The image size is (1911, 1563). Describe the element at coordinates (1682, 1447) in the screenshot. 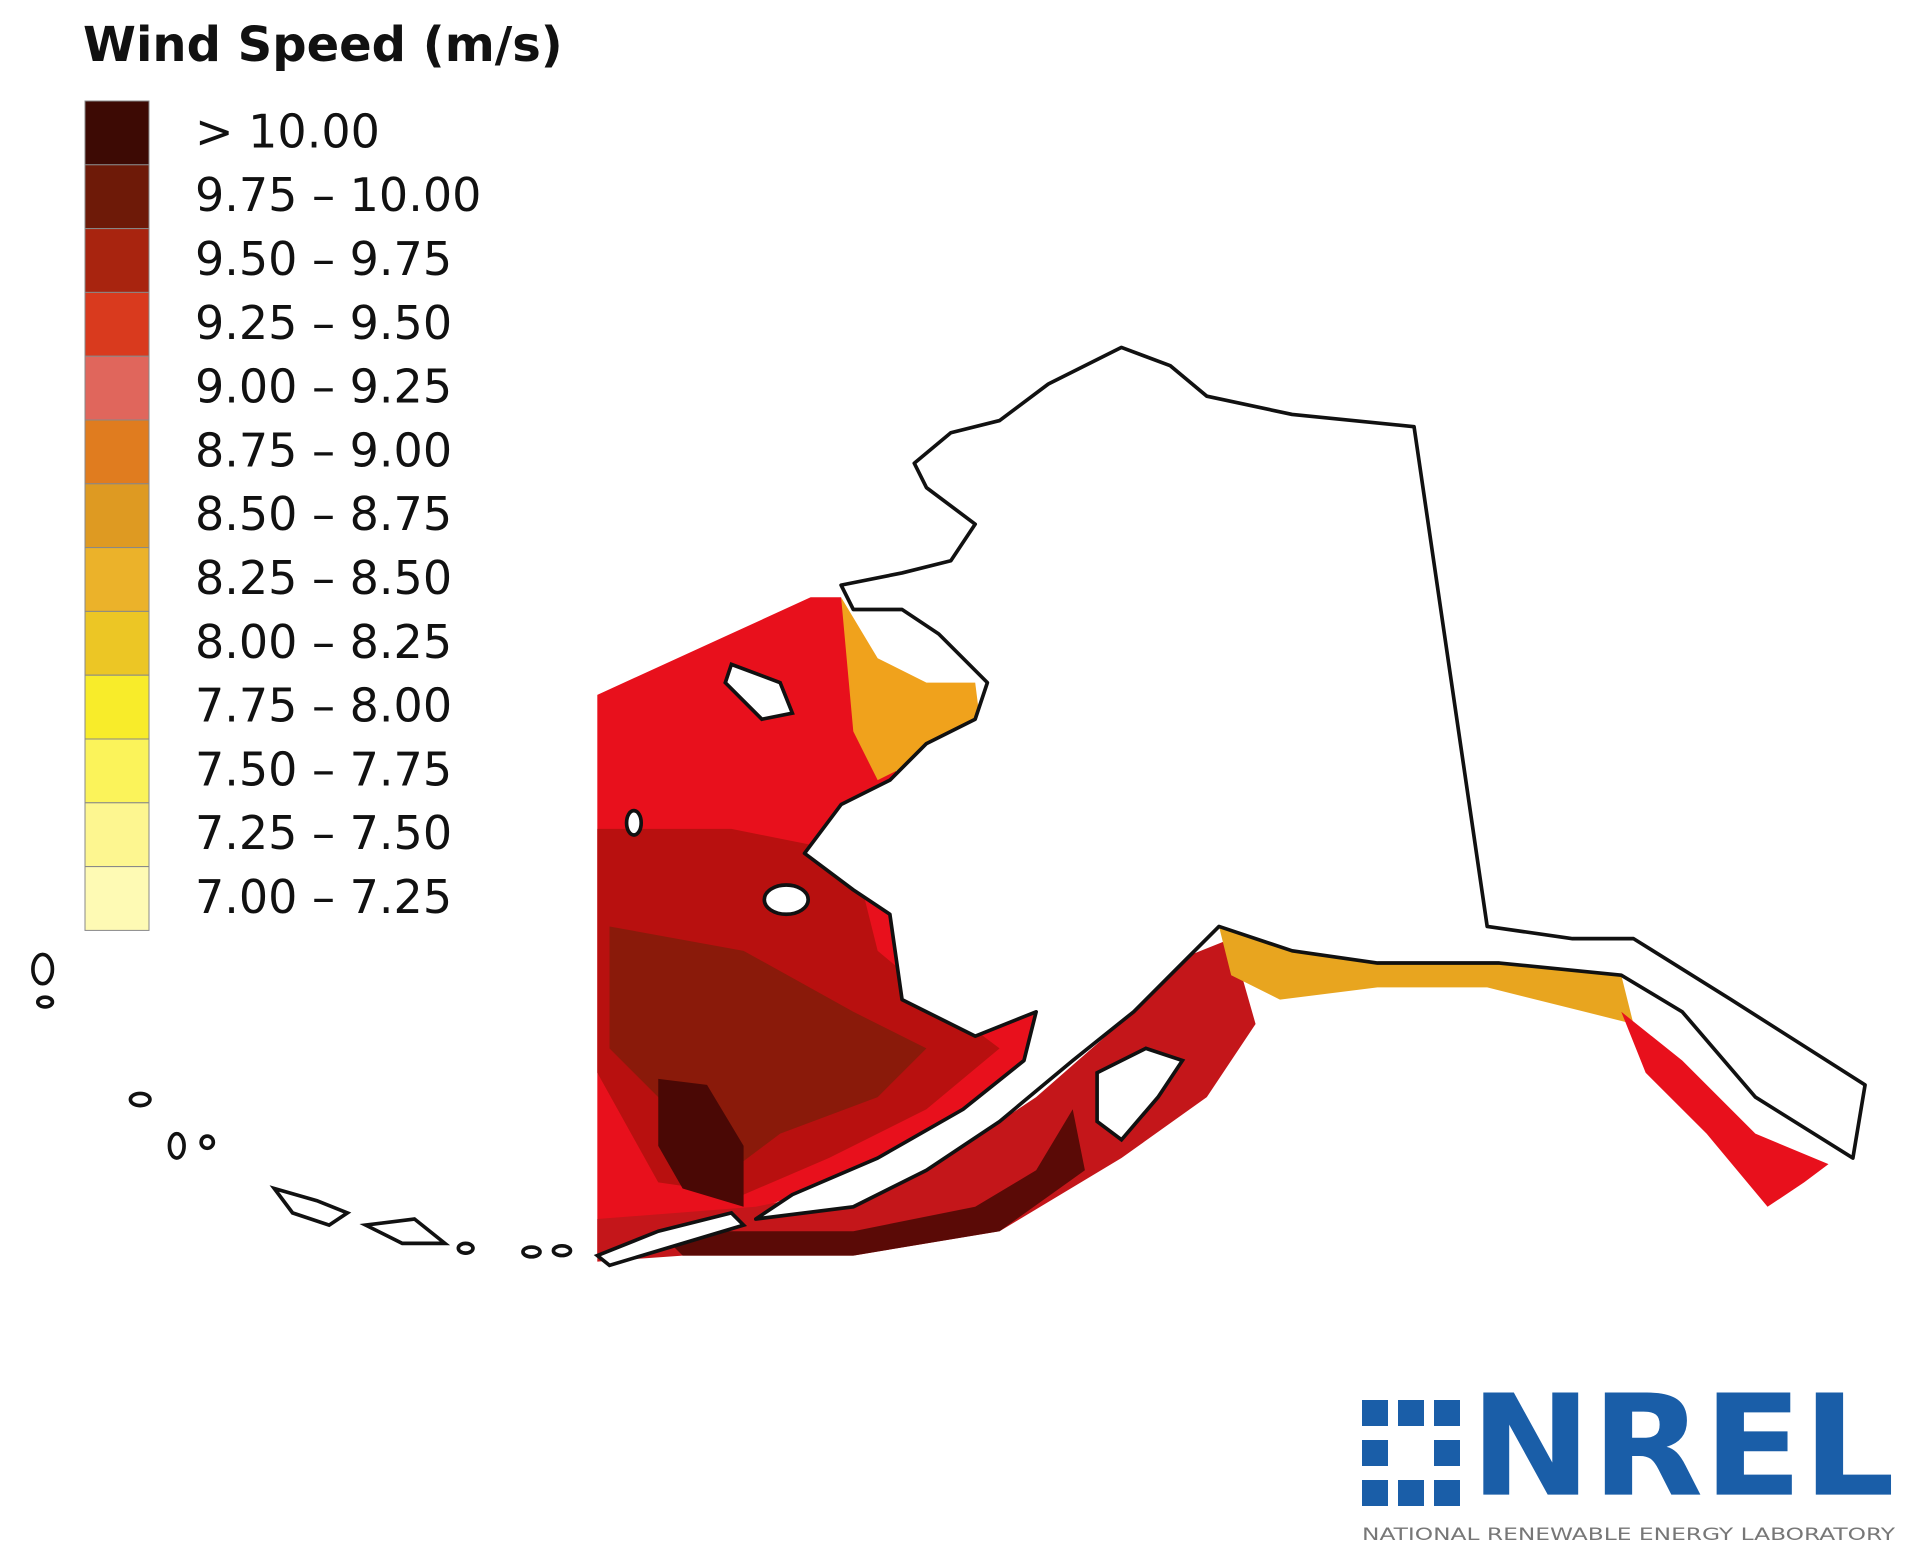

I see `logo-name: NREL` at that location.